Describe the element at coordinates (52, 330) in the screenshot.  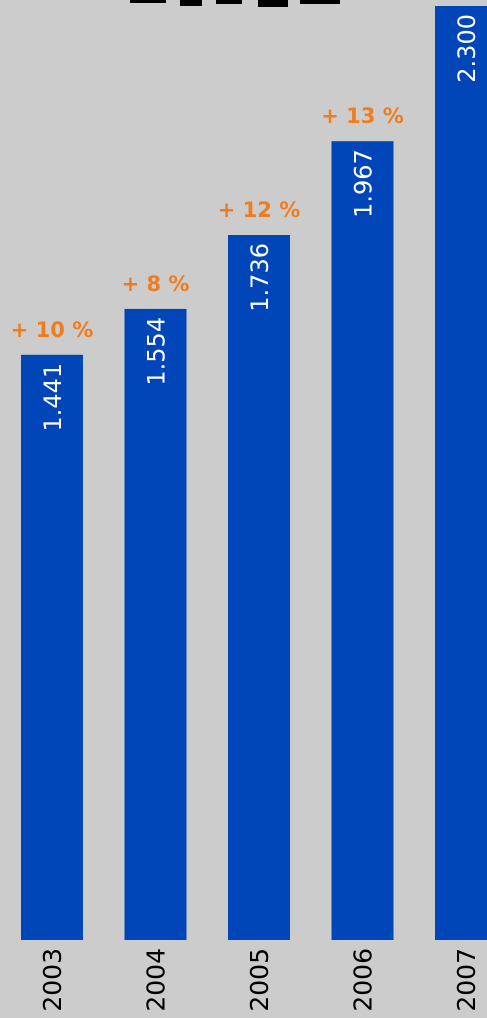
I see `growth-label-2003: + 10 %` at that location.